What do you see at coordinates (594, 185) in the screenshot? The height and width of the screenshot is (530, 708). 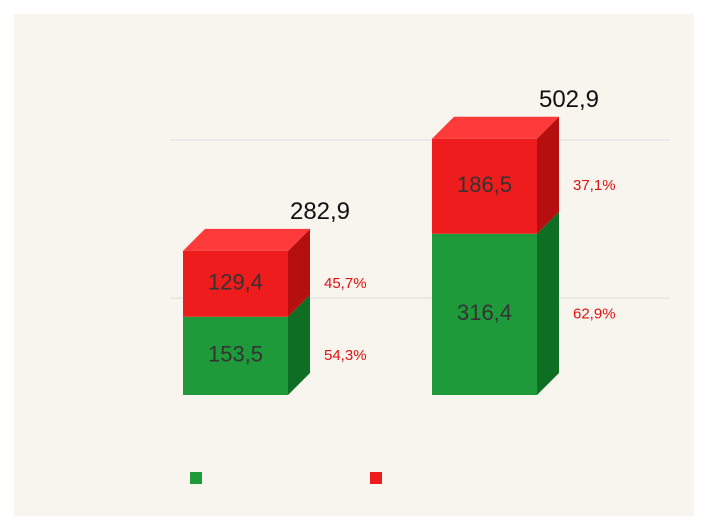 I see `percent-label: 37,1%` at bounding box center [594, 185].